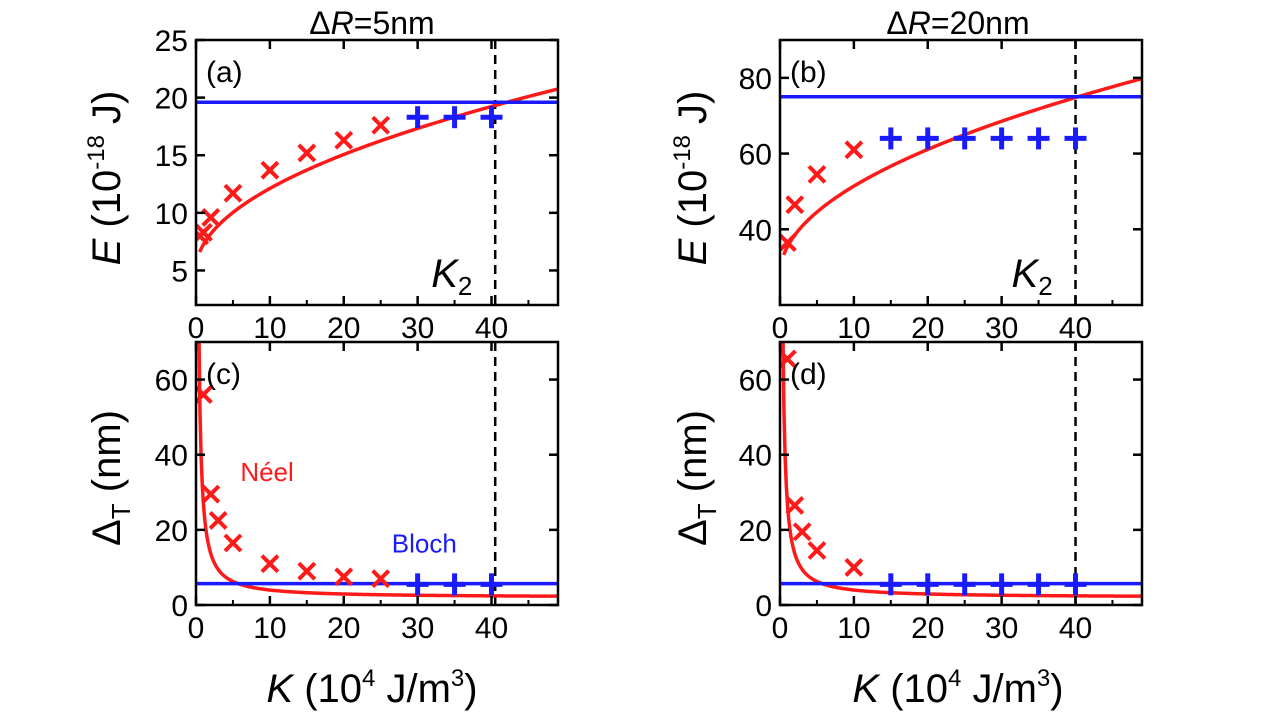  I want to click on axes-frame-a, so click(377, 172).